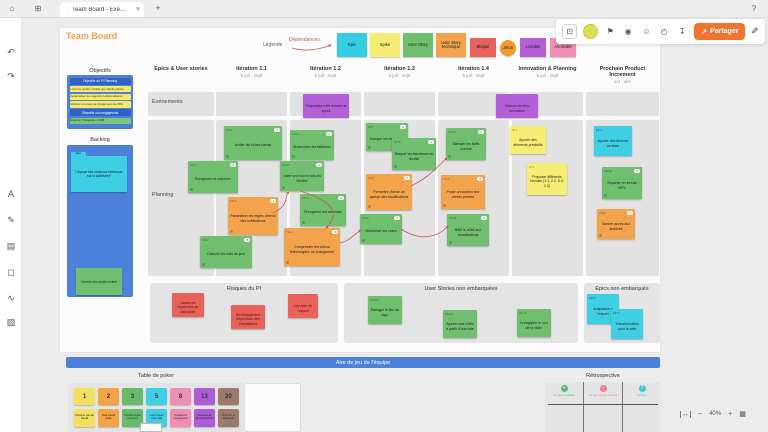 This screenshot has width=768, height=432. Describe the element at coordinates (534, 323) in the screenshot. I see `sticky-note: US-15 Enregistrer le son de la vidéo` at that location.